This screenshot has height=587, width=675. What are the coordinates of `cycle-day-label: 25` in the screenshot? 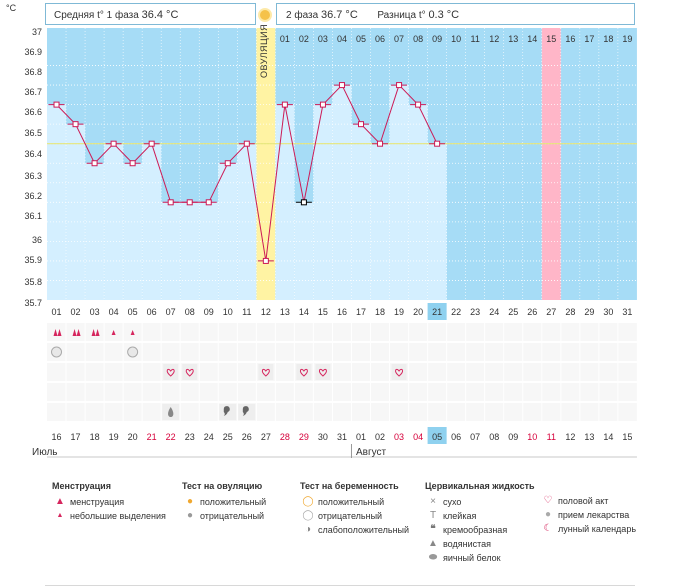 It's located at (513, 312).